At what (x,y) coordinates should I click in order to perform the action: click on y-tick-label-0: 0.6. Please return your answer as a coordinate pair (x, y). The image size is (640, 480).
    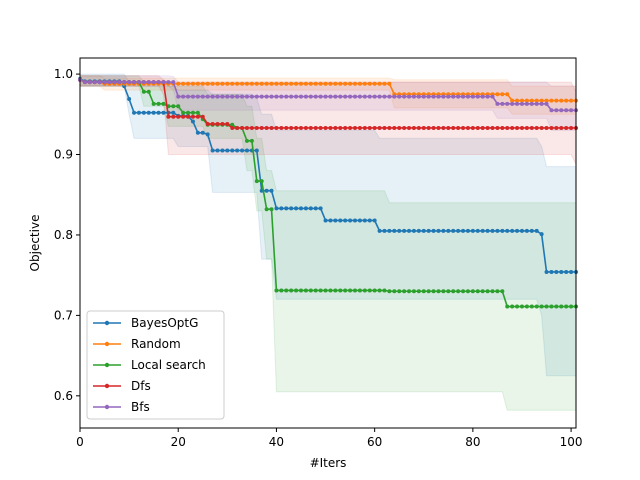
    Looking at the image, I should click on (63, 396).